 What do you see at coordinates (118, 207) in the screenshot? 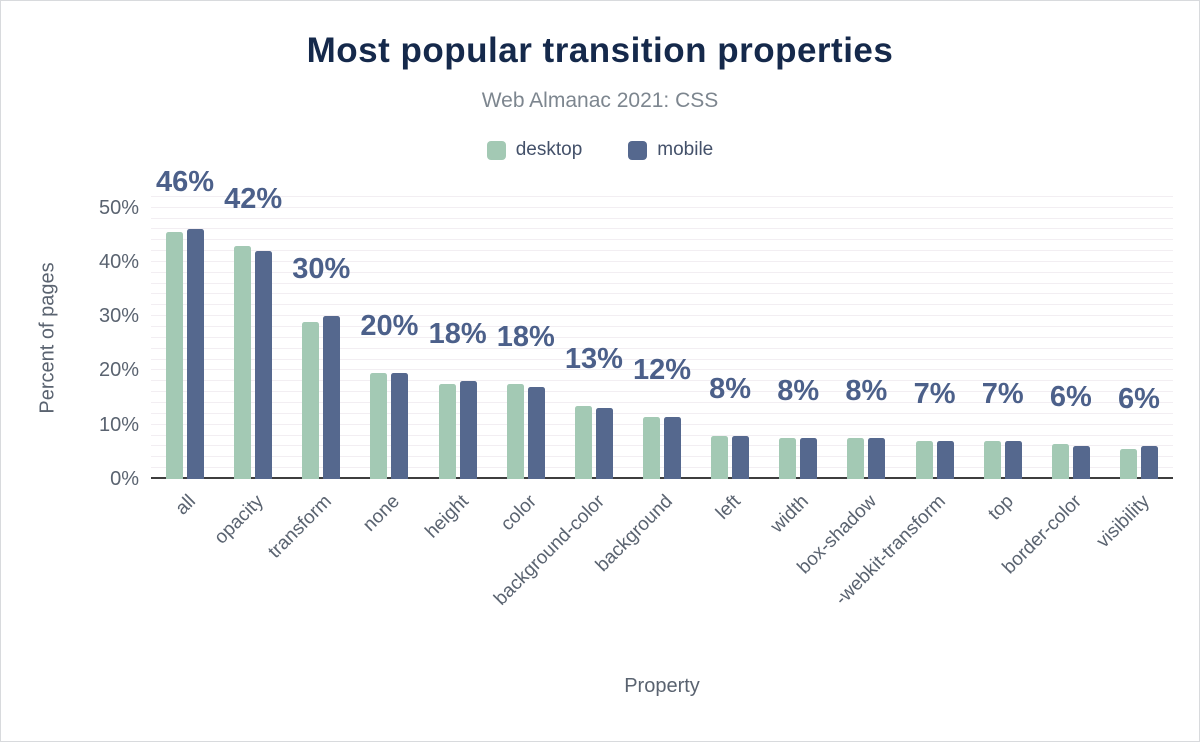
I see `y-tick-label: 50%` at bounding box center [118, 207].